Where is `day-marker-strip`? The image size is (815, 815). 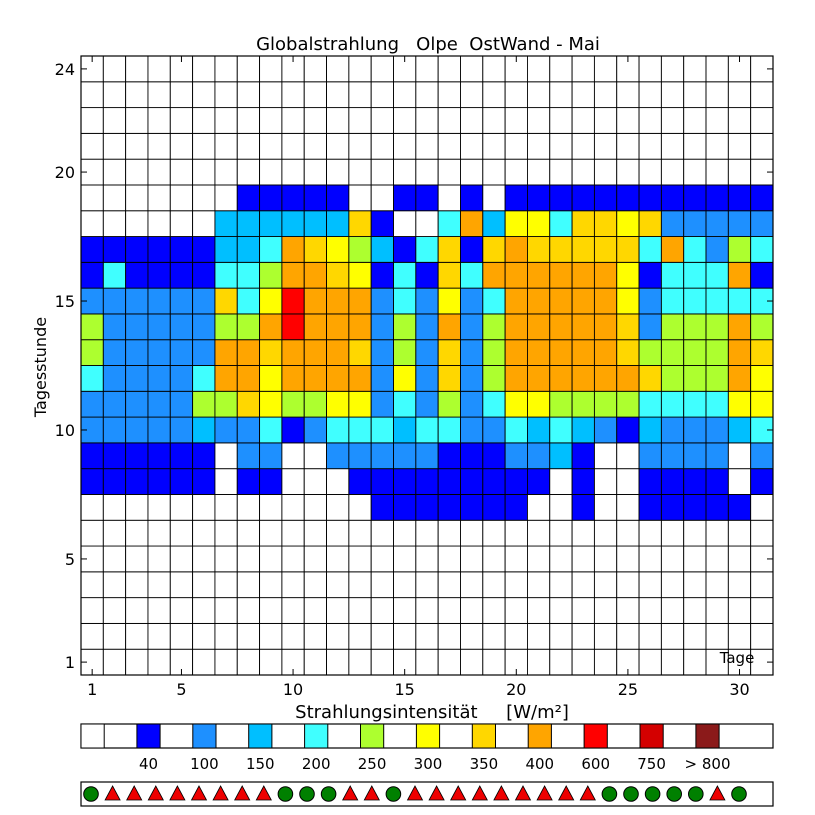
day-marker-strip is located at coordinates (427, 794).